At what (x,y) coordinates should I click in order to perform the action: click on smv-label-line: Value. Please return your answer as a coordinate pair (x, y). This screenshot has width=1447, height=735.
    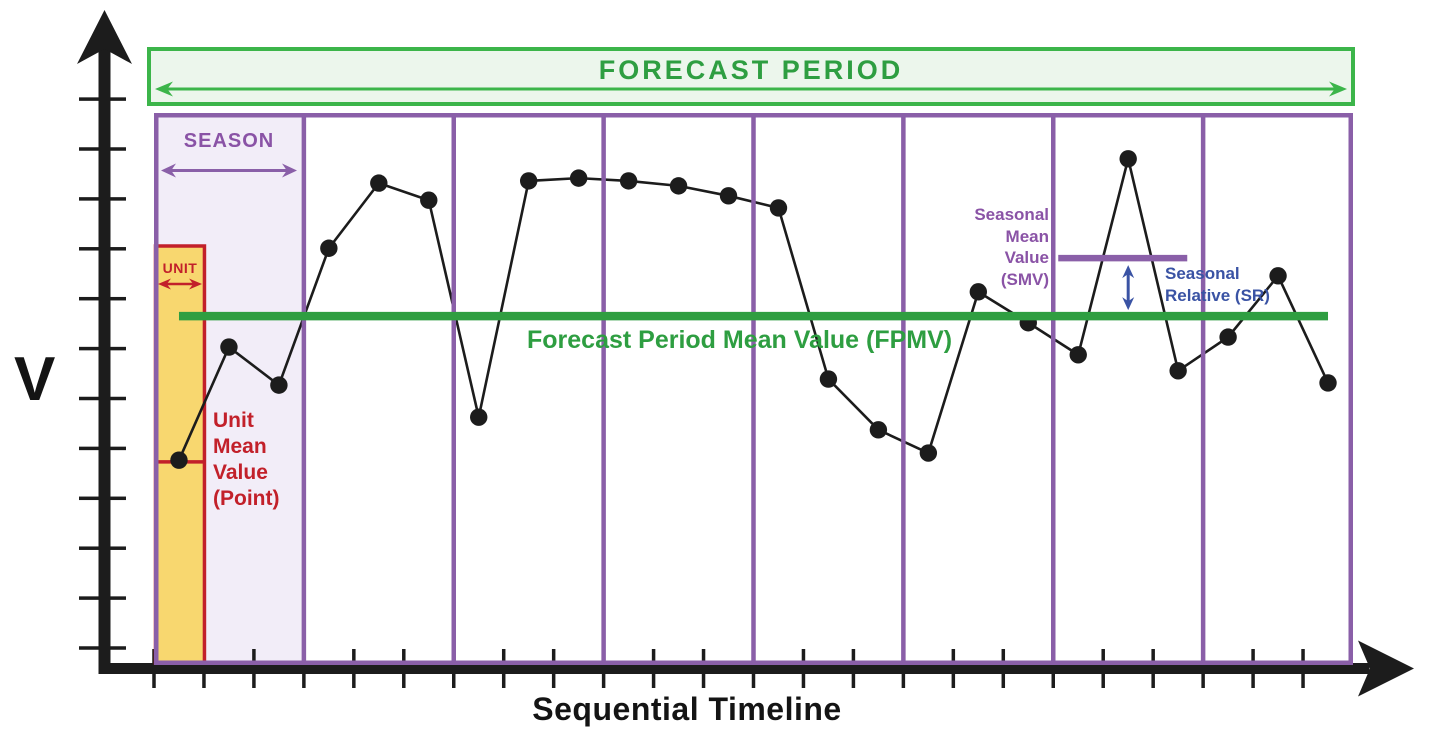
    Looking at the image, I should click on (1026, 257).